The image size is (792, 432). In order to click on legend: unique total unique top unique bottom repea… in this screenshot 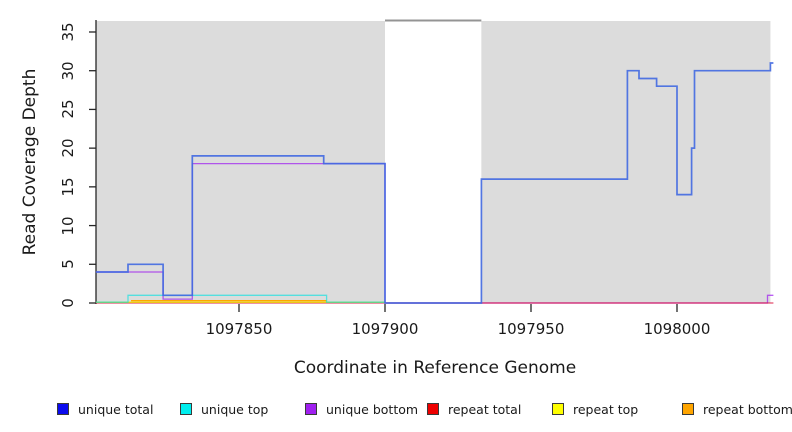, I will do `click(396, 411)`.